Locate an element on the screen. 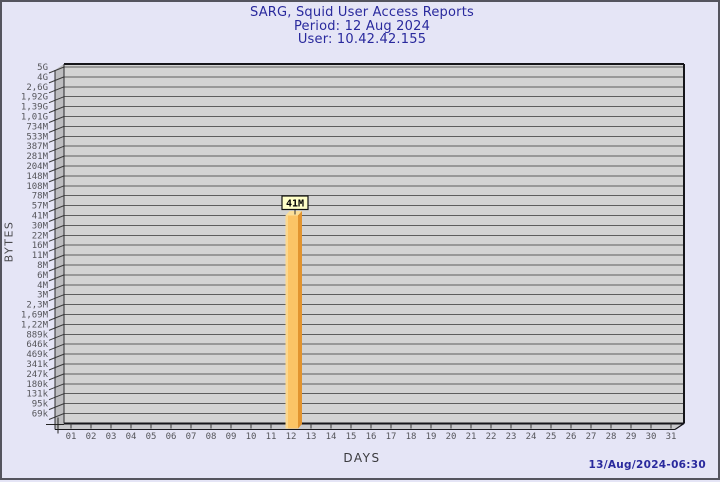  chart-period: Period: 12 Aug 2024 is located at coordinates (362, 26).